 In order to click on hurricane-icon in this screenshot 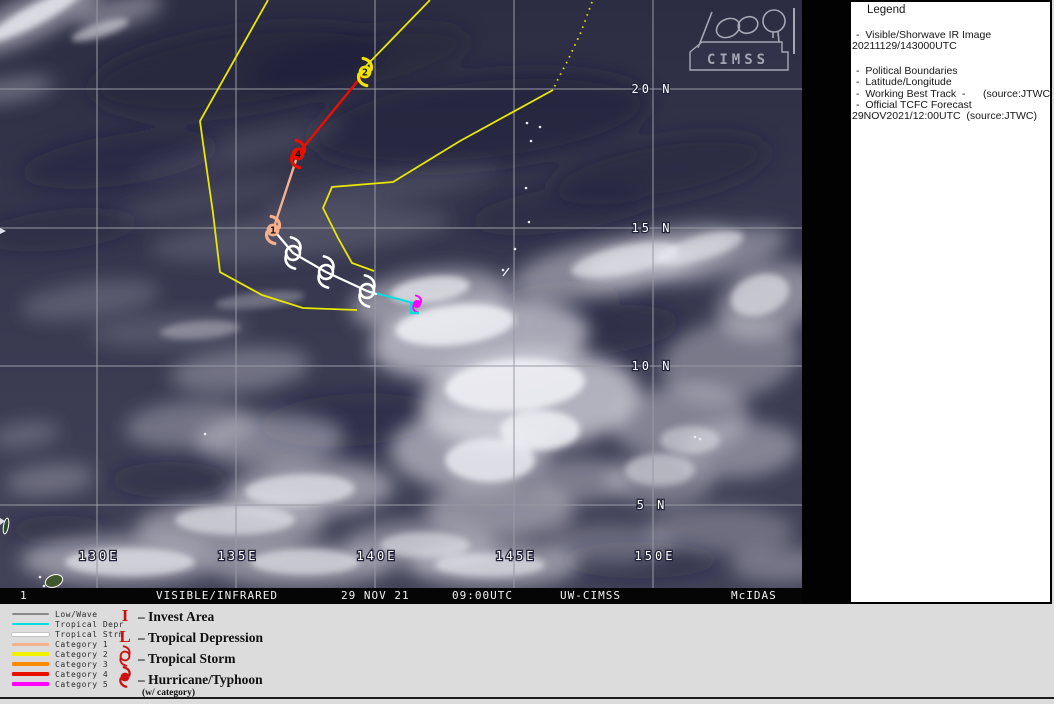, I will do `click(125, 677)`.